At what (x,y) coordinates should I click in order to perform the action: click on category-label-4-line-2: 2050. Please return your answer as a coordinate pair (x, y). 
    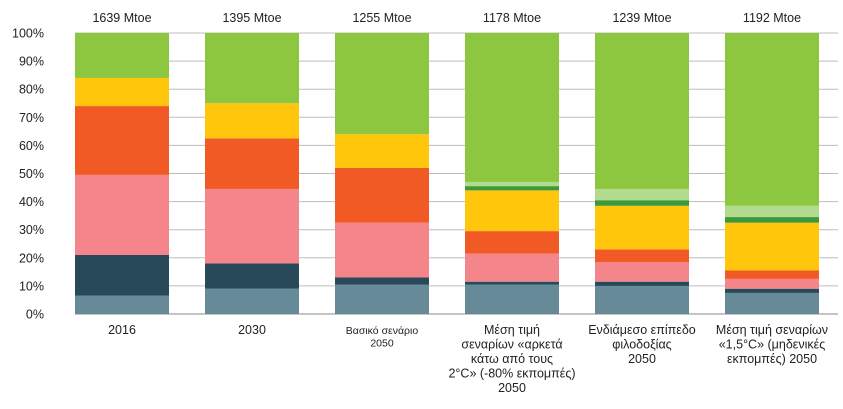
    Looking at the image, I should click on (642, 359).